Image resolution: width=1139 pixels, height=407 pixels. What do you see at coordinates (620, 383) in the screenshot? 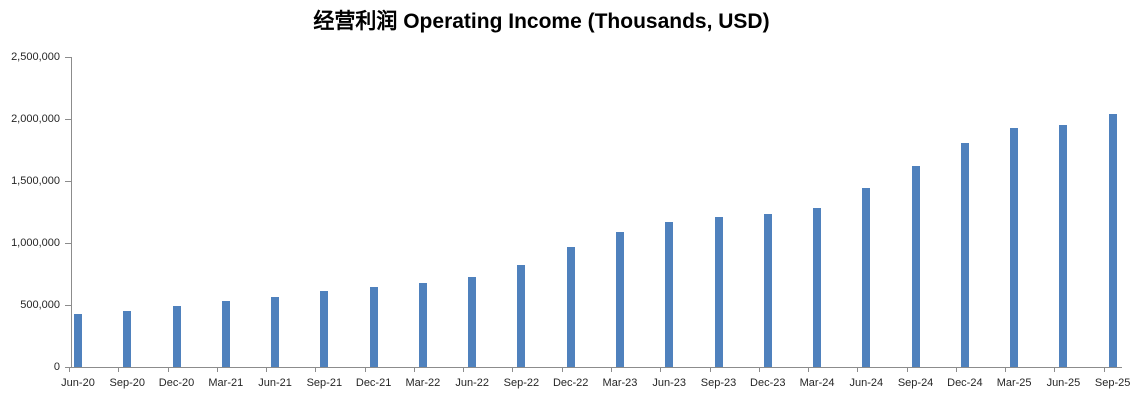
I see `x-tick-label: Mar-23` at bounding box center [620, 383].